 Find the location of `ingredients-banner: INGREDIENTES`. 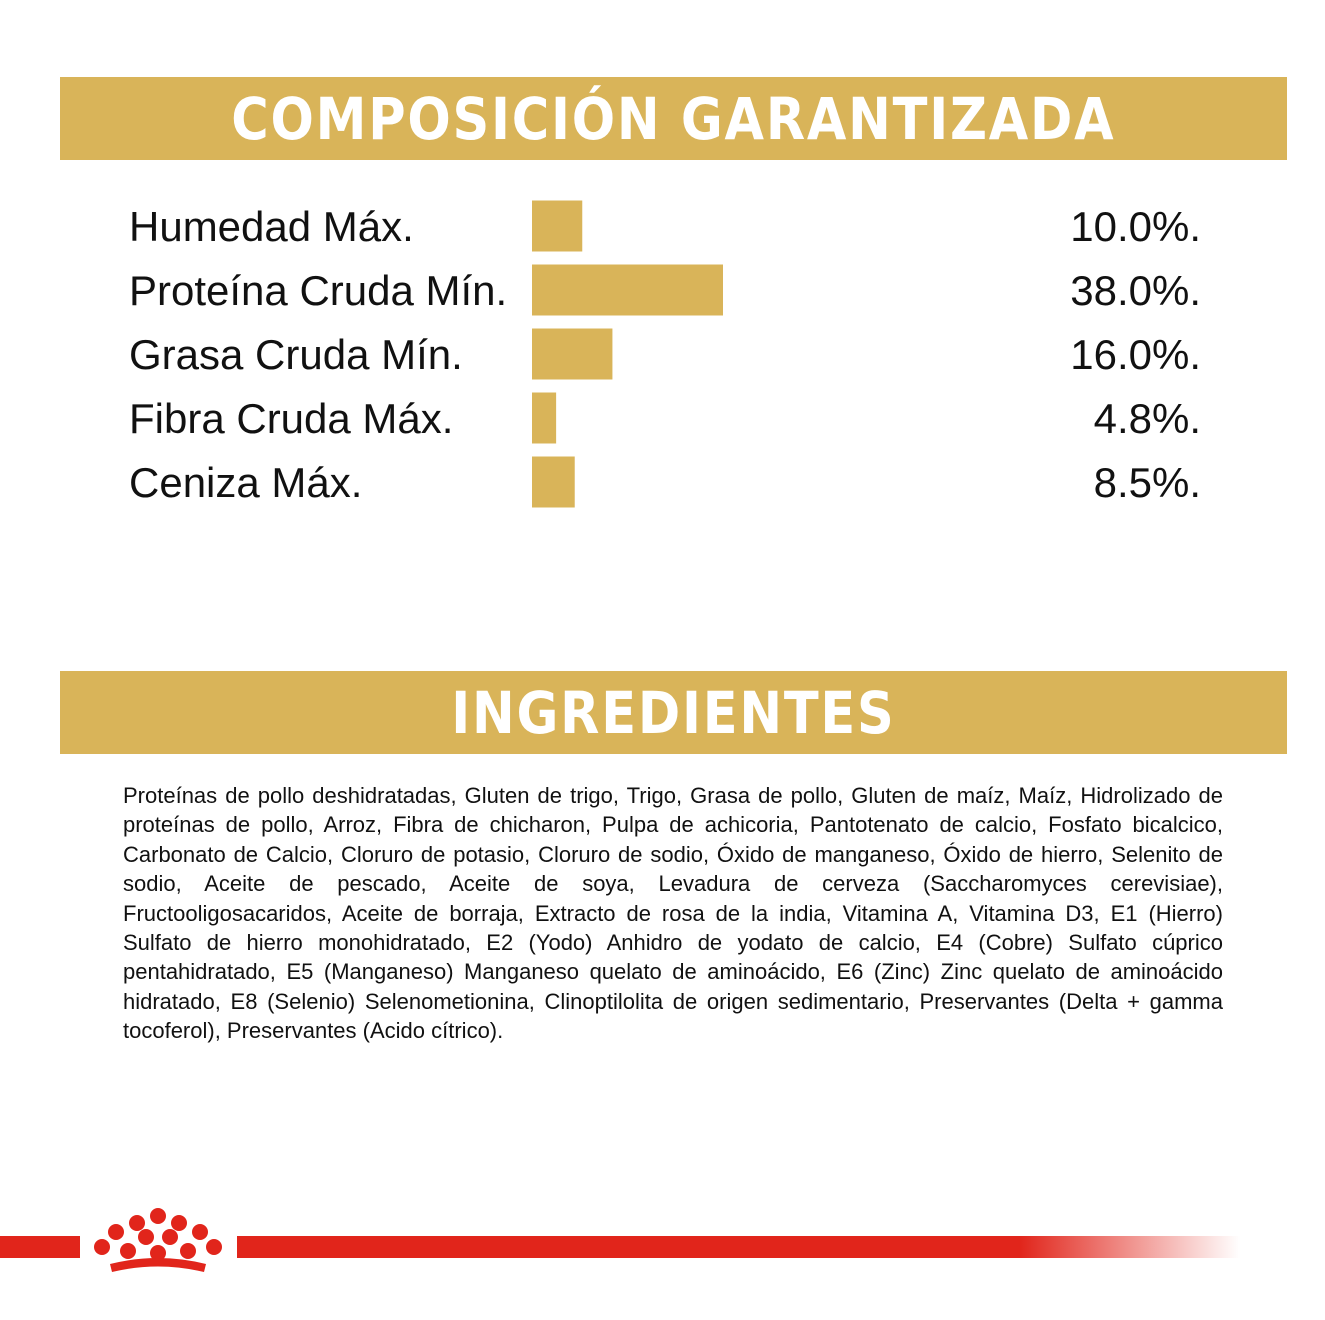

ingredients-banner: INGREDIENTES is located at coordinates (673, 712).